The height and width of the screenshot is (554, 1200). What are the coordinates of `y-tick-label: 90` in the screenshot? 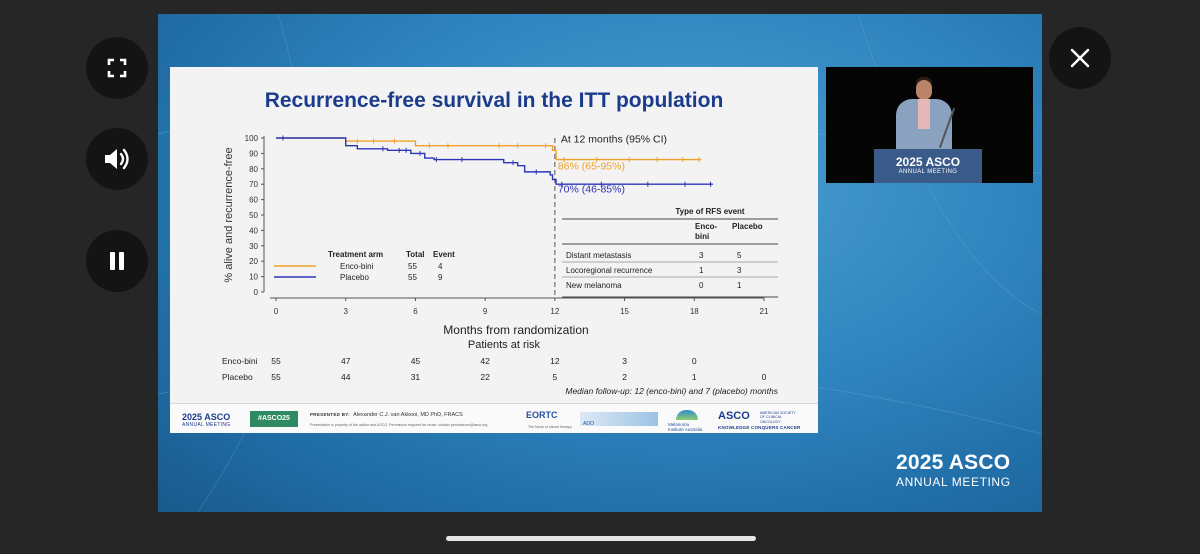 It's located at (253, 153).